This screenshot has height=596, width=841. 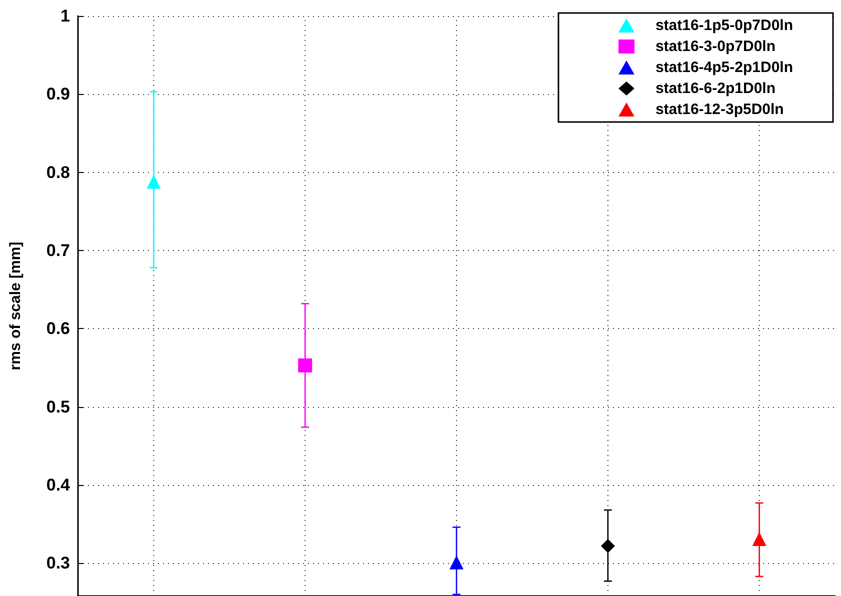 I want to click on y-tick-label: 0.9, so click(x=58, y=94).